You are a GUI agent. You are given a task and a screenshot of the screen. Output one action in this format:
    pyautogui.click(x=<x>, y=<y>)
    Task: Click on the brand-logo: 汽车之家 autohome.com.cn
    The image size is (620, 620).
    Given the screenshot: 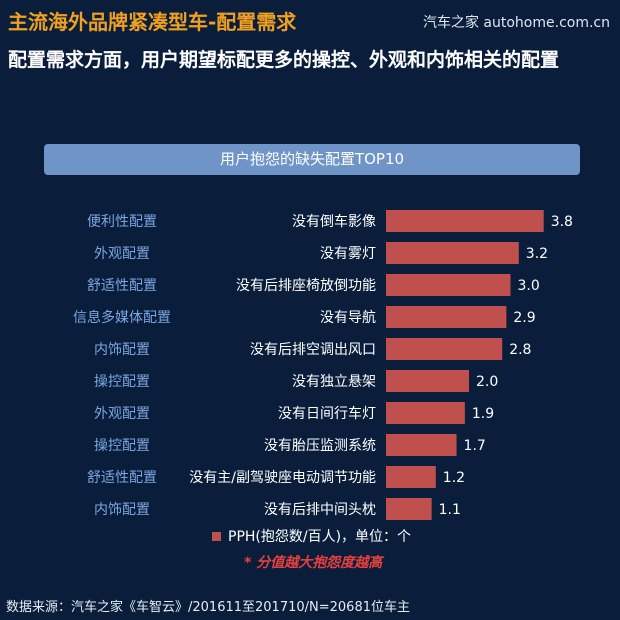 What is the action you would take?
    pyautogui.click(x=516, y=23)
    